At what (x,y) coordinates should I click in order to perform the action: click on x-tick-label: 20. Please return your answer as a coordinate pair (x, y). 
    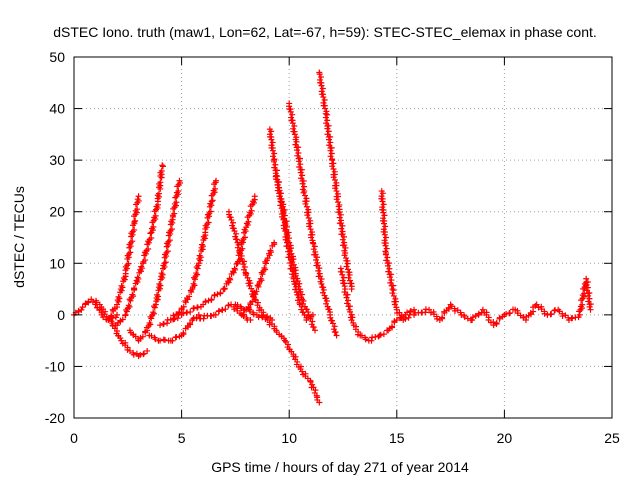
    Looking at the image, I should click on (505, 438).